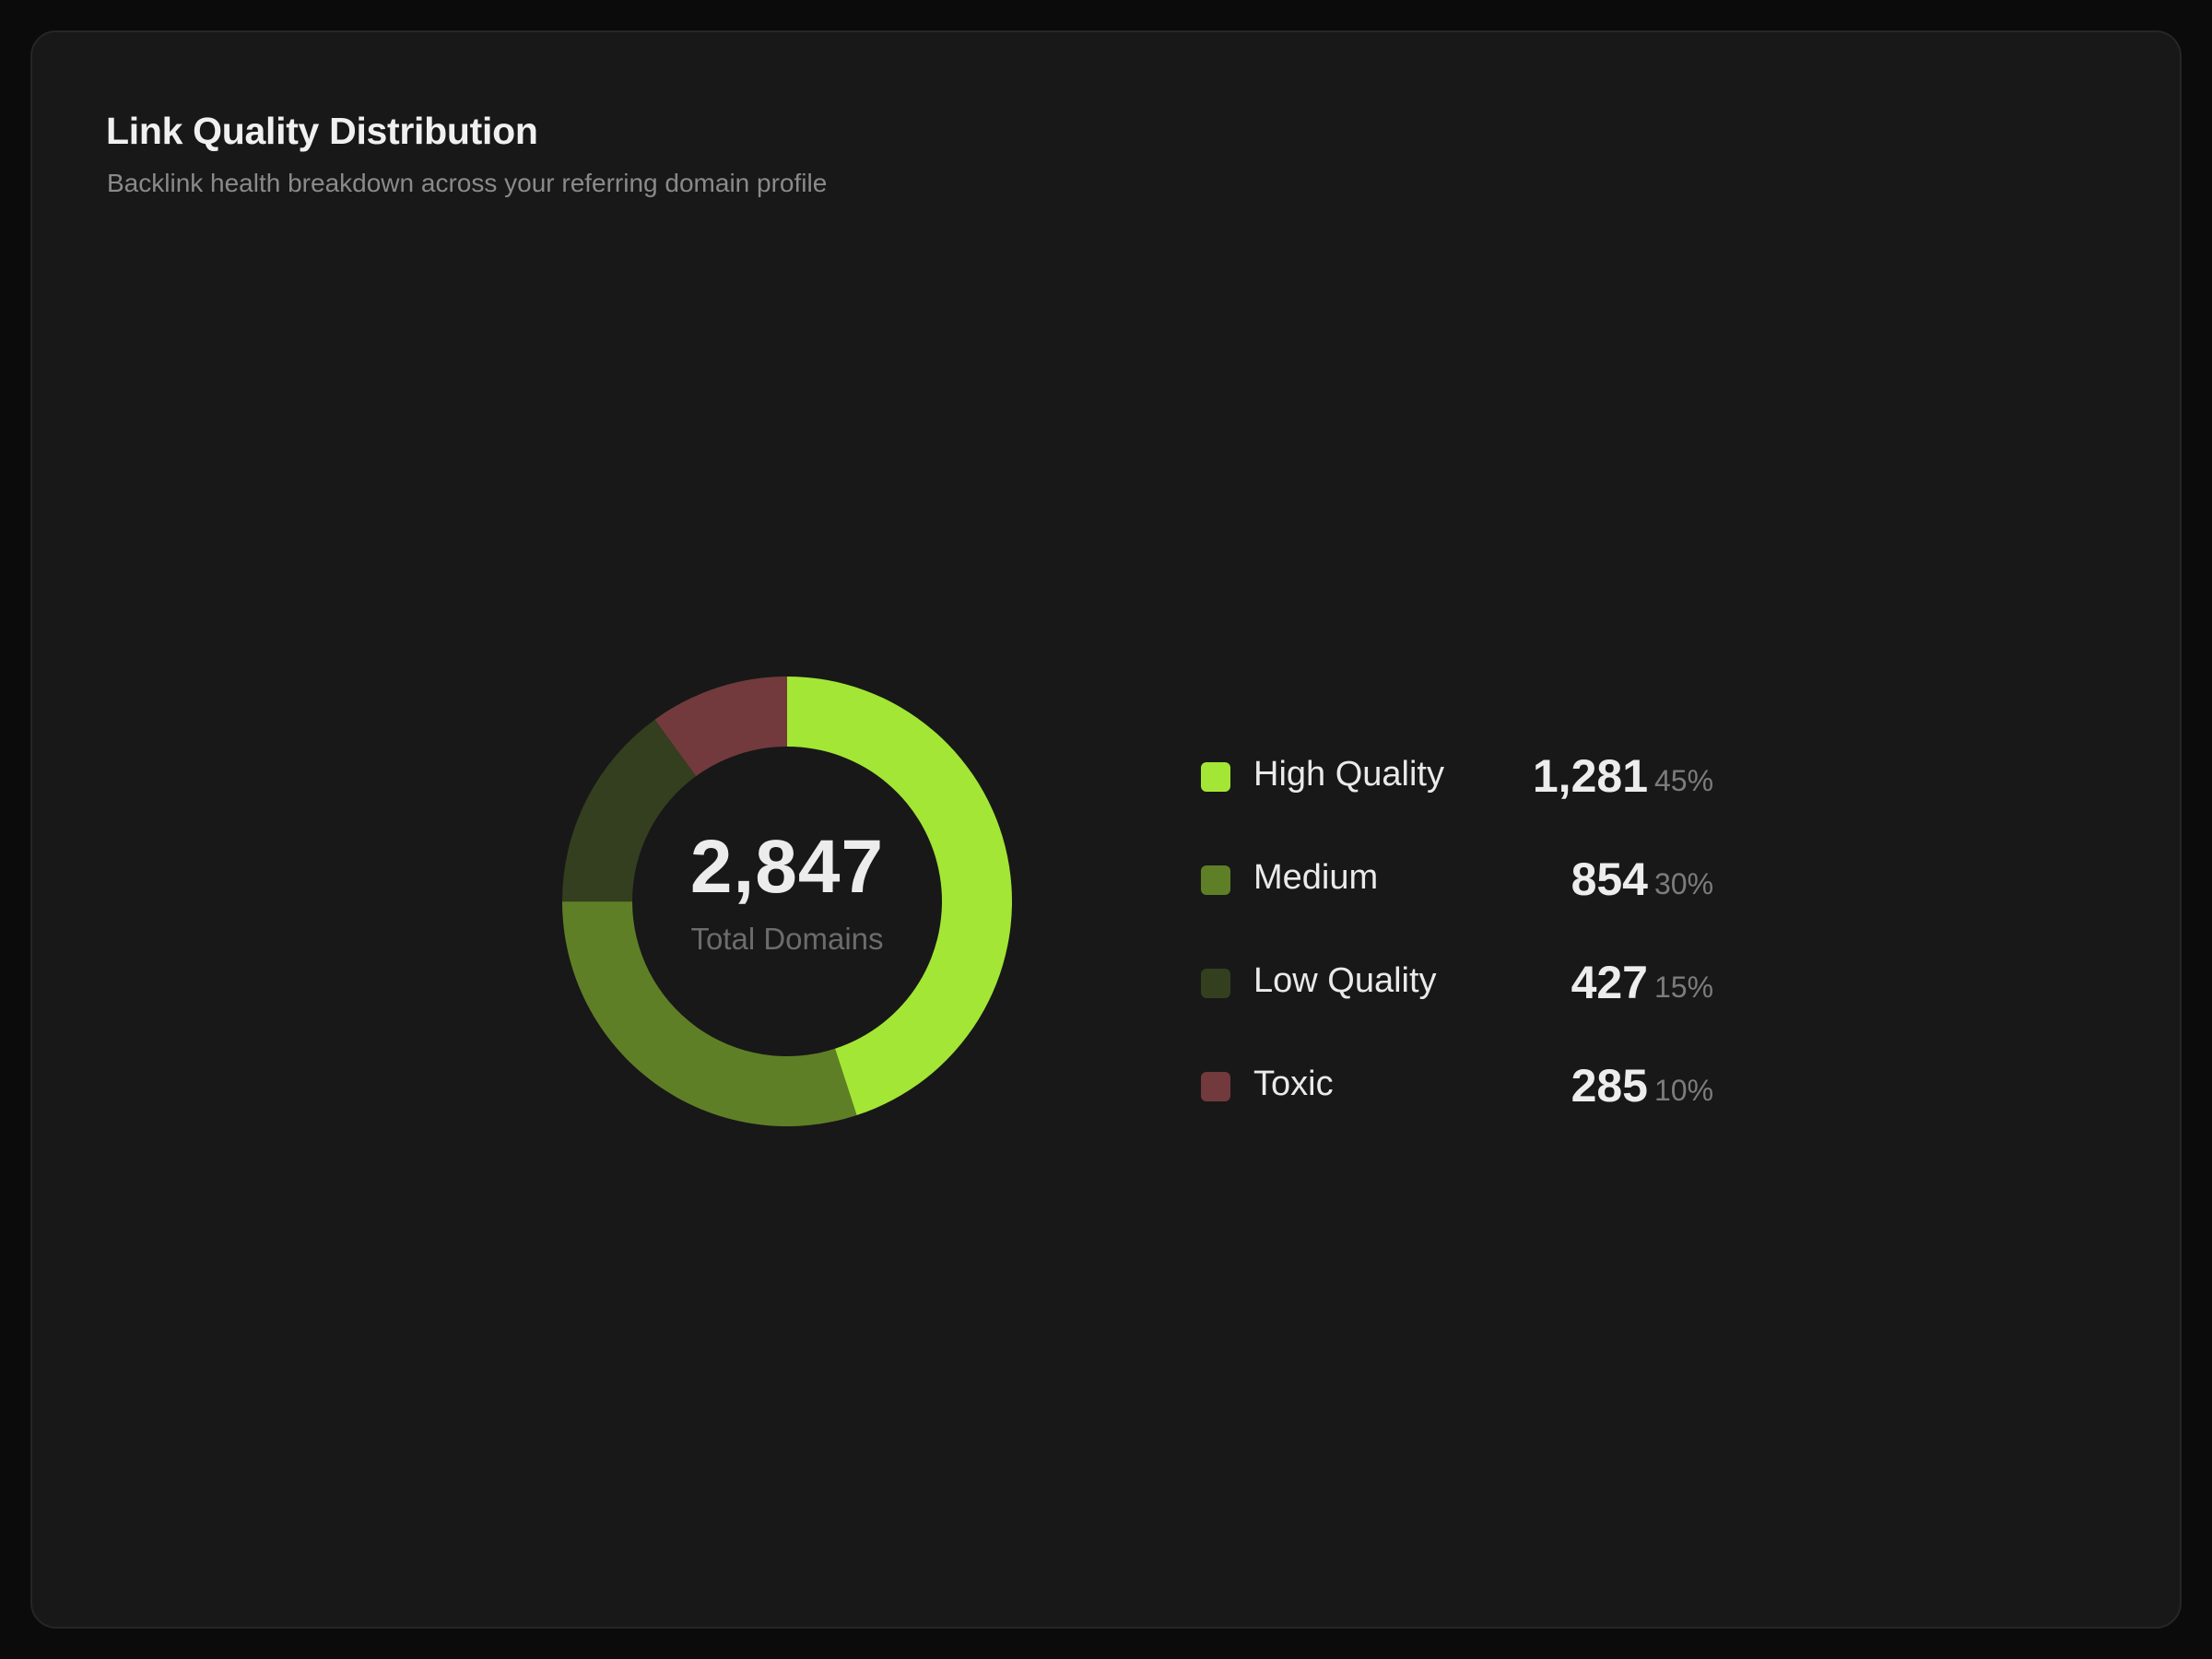 This screenshot has height=1659, width=2212. I want to click on legend-percent: 15%, so click(1684, 987).